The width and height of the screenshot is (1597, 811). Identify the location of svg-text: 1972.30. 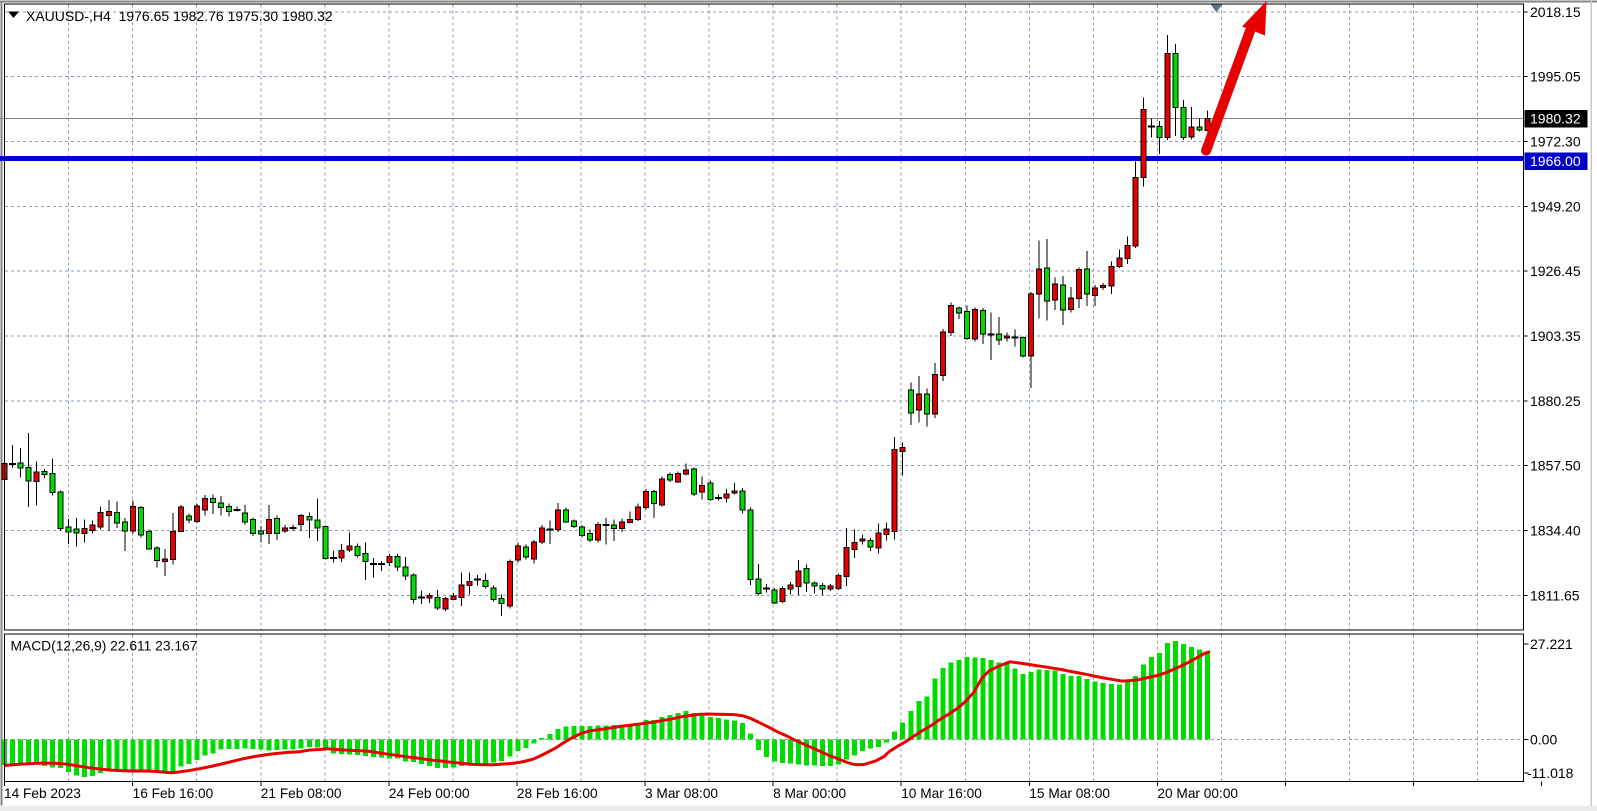
(1555, 142).